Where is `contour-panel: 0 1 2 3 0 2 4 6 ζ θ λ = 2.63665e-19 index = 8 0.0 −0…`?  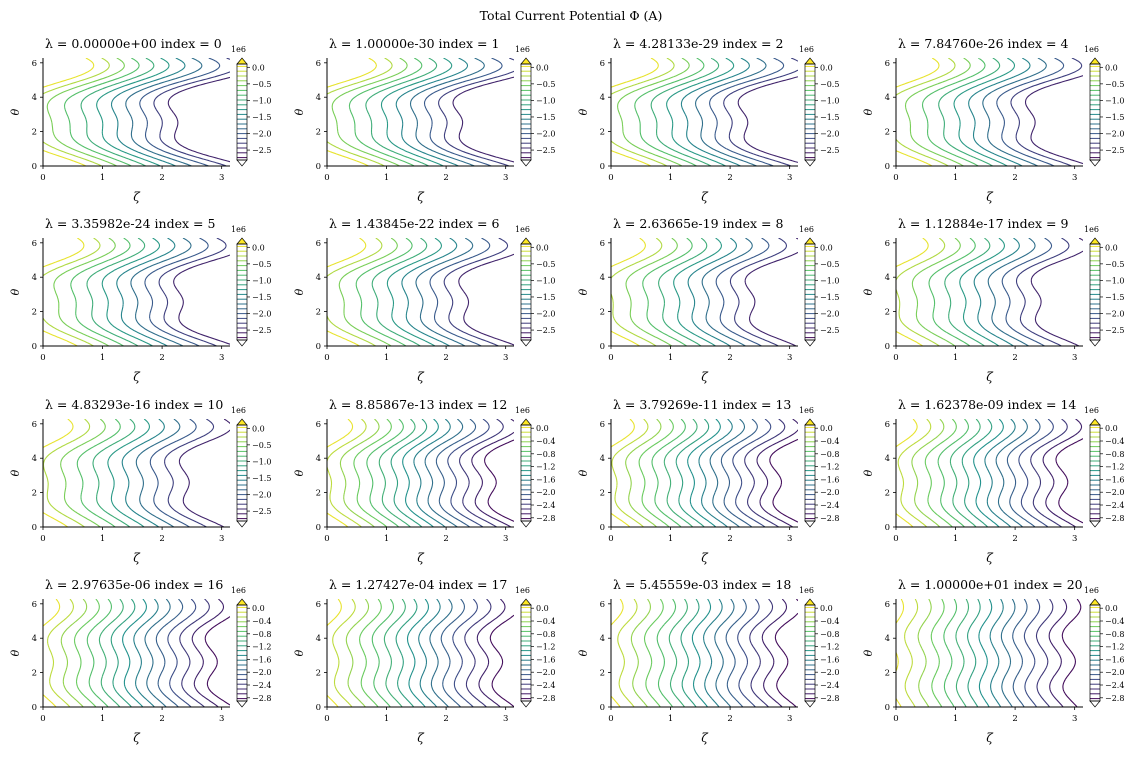
contour-panel: 0 1 2 3 0 2 4 6 ζ θ λ = 2.63665e-19 index = 8 0.0 −0… is located at coordinates (708, 300).